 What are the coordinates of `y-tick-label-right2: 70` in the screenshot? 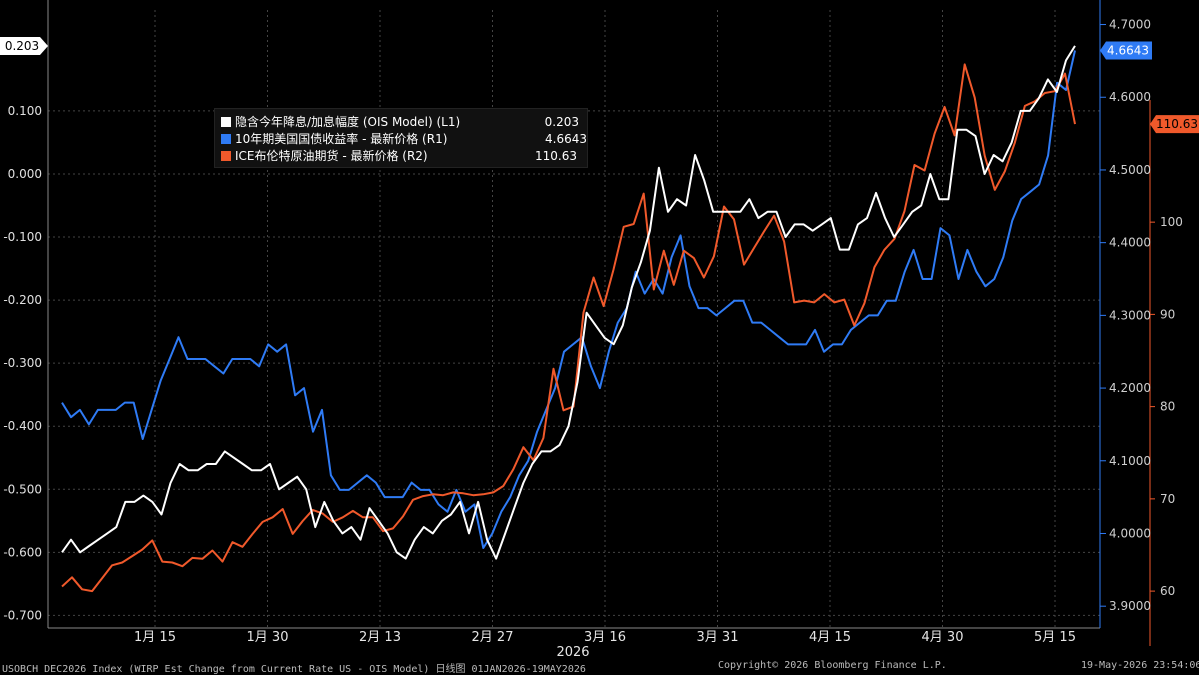 It's located at (1167, 499).